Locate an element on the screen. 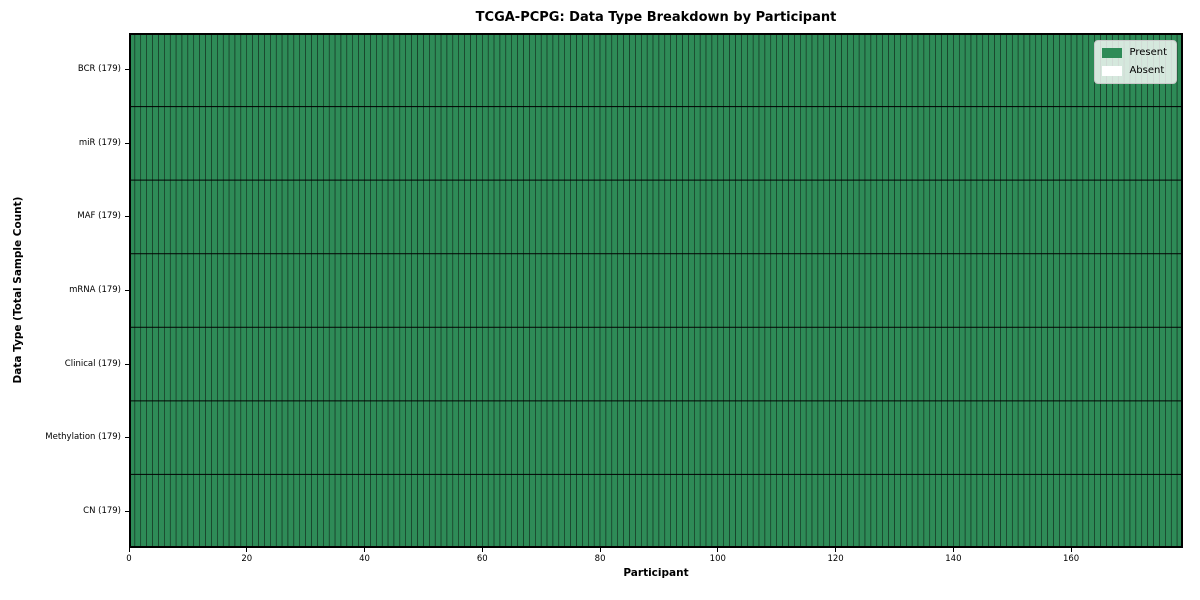  x-axis-title: Participant is located at coordinates (656, 573).